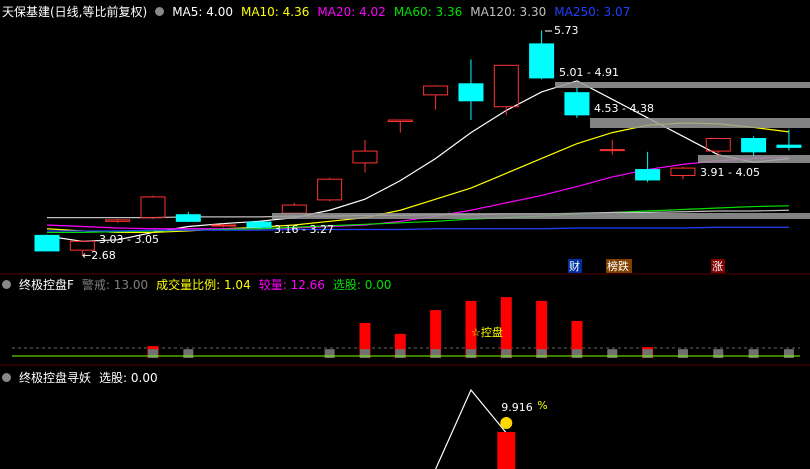 This screenshot has width=810, height=469. I want to click on legend-entry: MA5: 4.00, so click(202, 11).